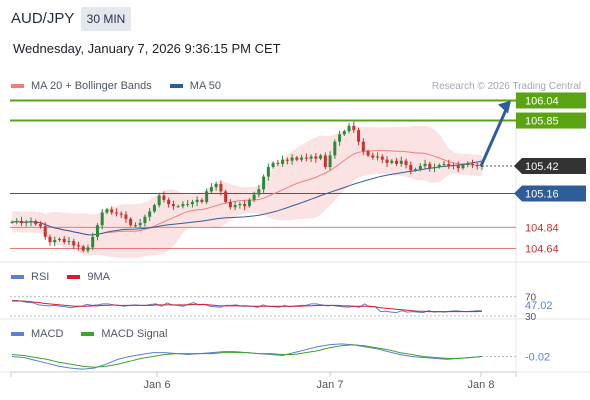 The image size is (590, 400). I want to click on credit-text: Research © 2026 Trading Central, so click(506, 86).